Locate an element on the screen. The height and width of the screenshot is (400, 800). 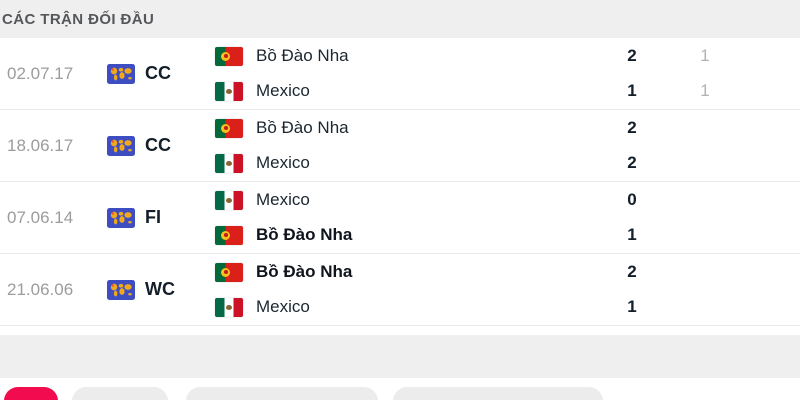
competition-cell: WC is located at coordinates (161, 289).